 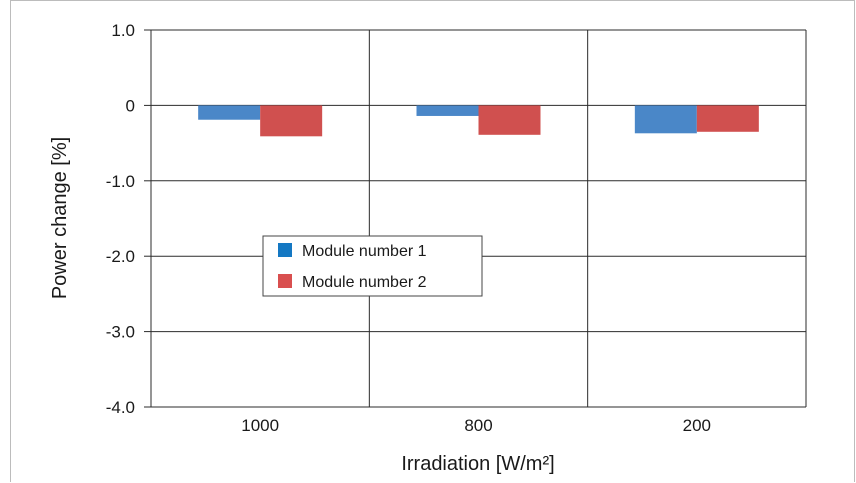 What do you see at coordinates (130, 105) in the screenshot?
I see `y-tick-label-1: 0` at bounding box center [130, 105].